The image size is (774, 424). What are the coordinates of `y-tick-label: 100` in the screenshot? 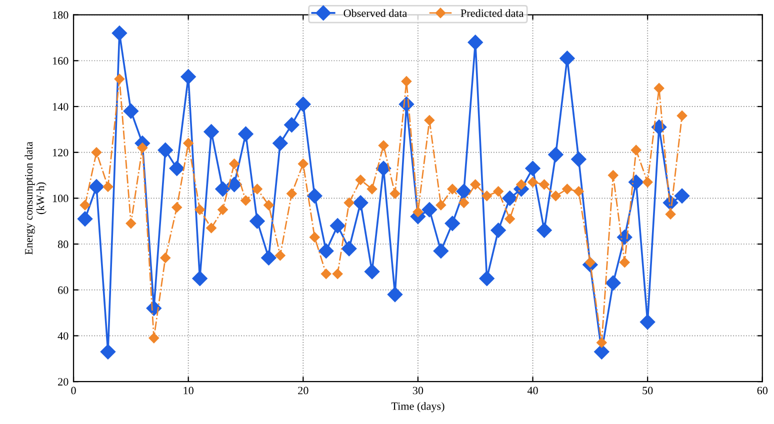 It's located at (60, 198).